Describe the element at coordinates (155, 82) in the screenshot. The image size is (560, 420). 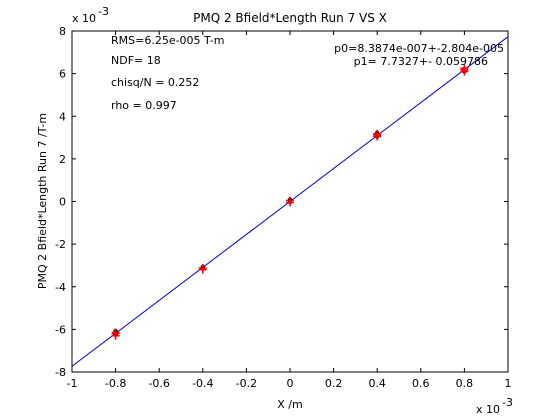
I see `stat-chisq: chisq/N = 0.252` at that location.